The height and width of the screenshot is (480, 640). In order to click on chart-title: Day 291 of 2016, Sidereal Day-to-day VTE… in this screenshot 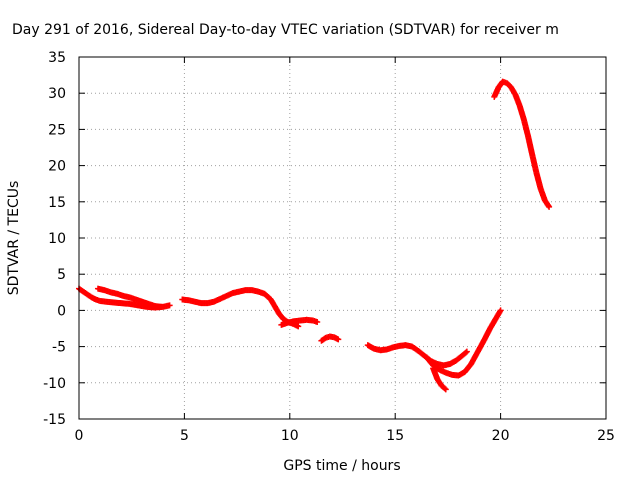, I will do `click(285, 30)`.